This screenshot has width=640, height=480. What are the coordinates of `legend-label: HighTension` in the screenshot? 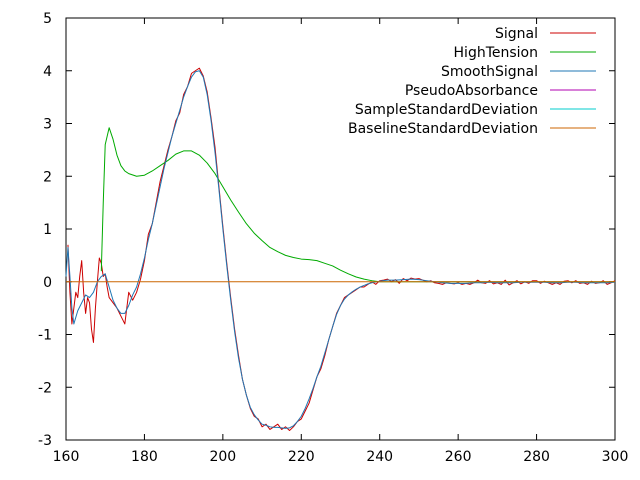 It's located at (496, 53).